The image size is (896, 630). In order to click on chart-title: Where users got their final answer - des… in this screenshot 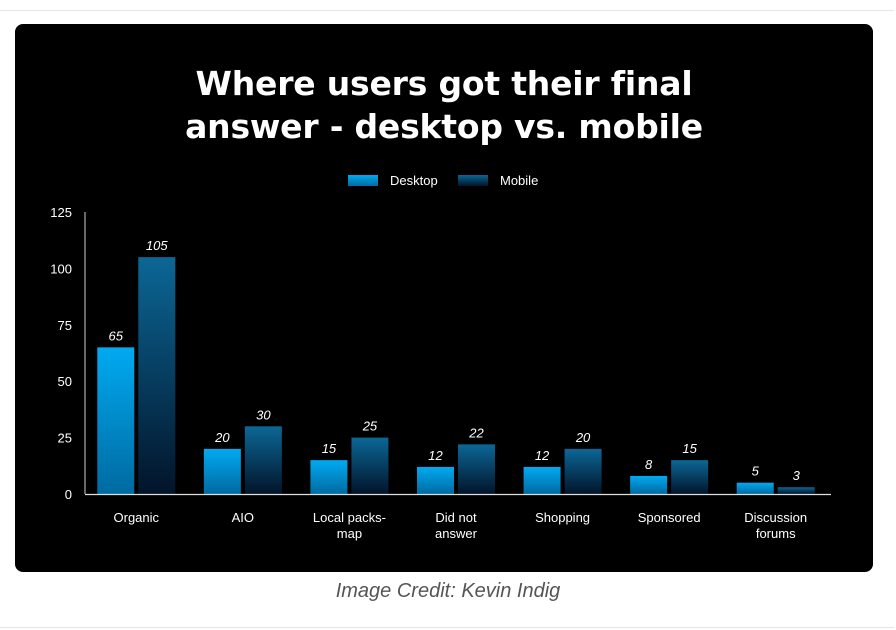, I will do `click(444, 105)`.